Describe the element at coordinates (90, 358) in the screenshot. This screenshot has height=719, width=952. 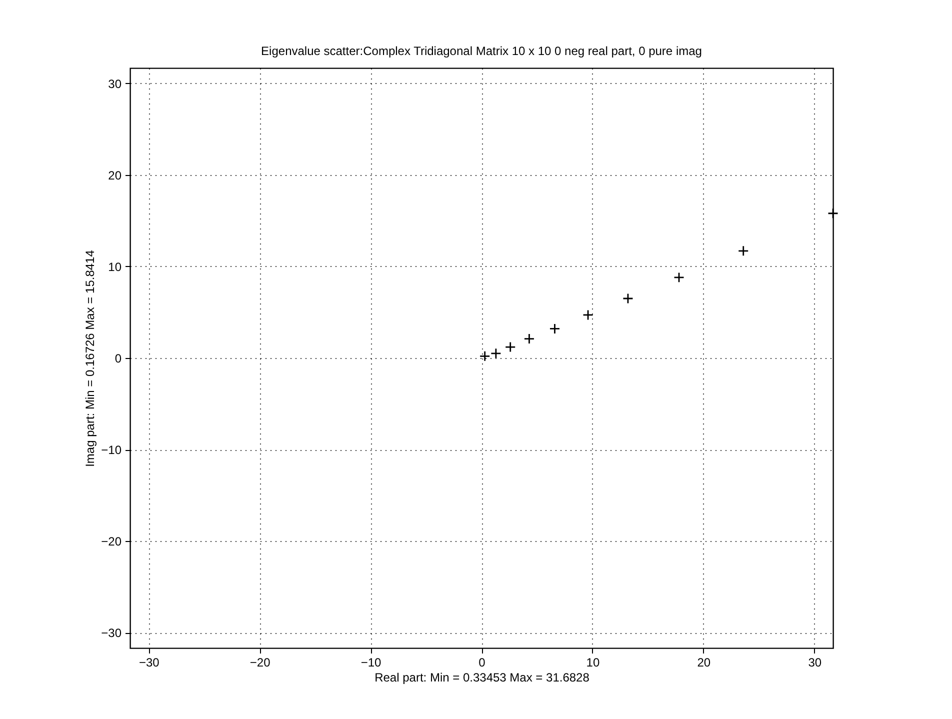
I see `y-axis-title: Imag part: Min = 0.16726 Max = 15.8414` at that location.